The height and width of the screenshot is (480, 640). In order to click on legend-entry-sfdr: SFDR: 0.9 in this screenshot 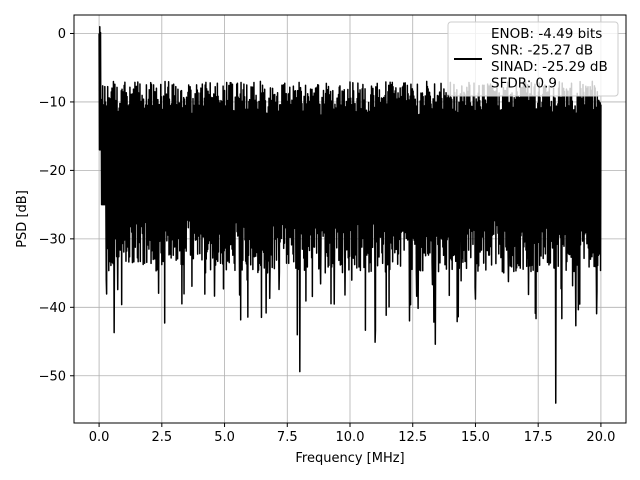, I will do `click(524, 84)`.